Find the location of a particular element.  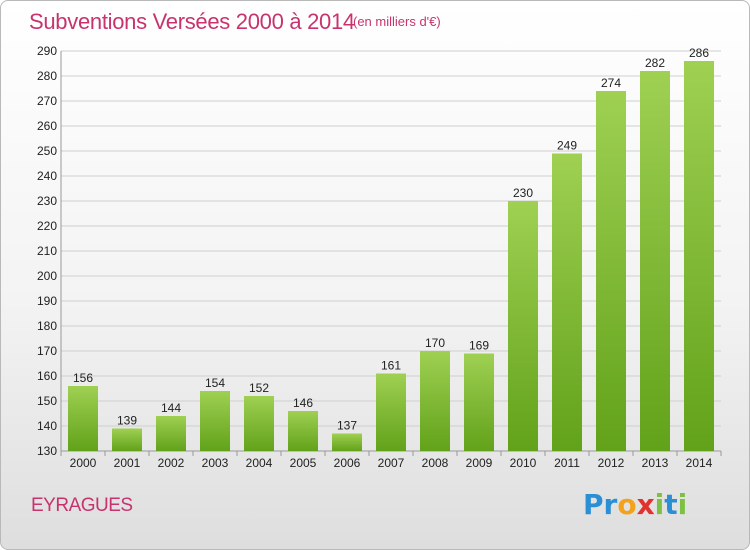

y-tick-label: 140 is located at coordinates (47, 426).